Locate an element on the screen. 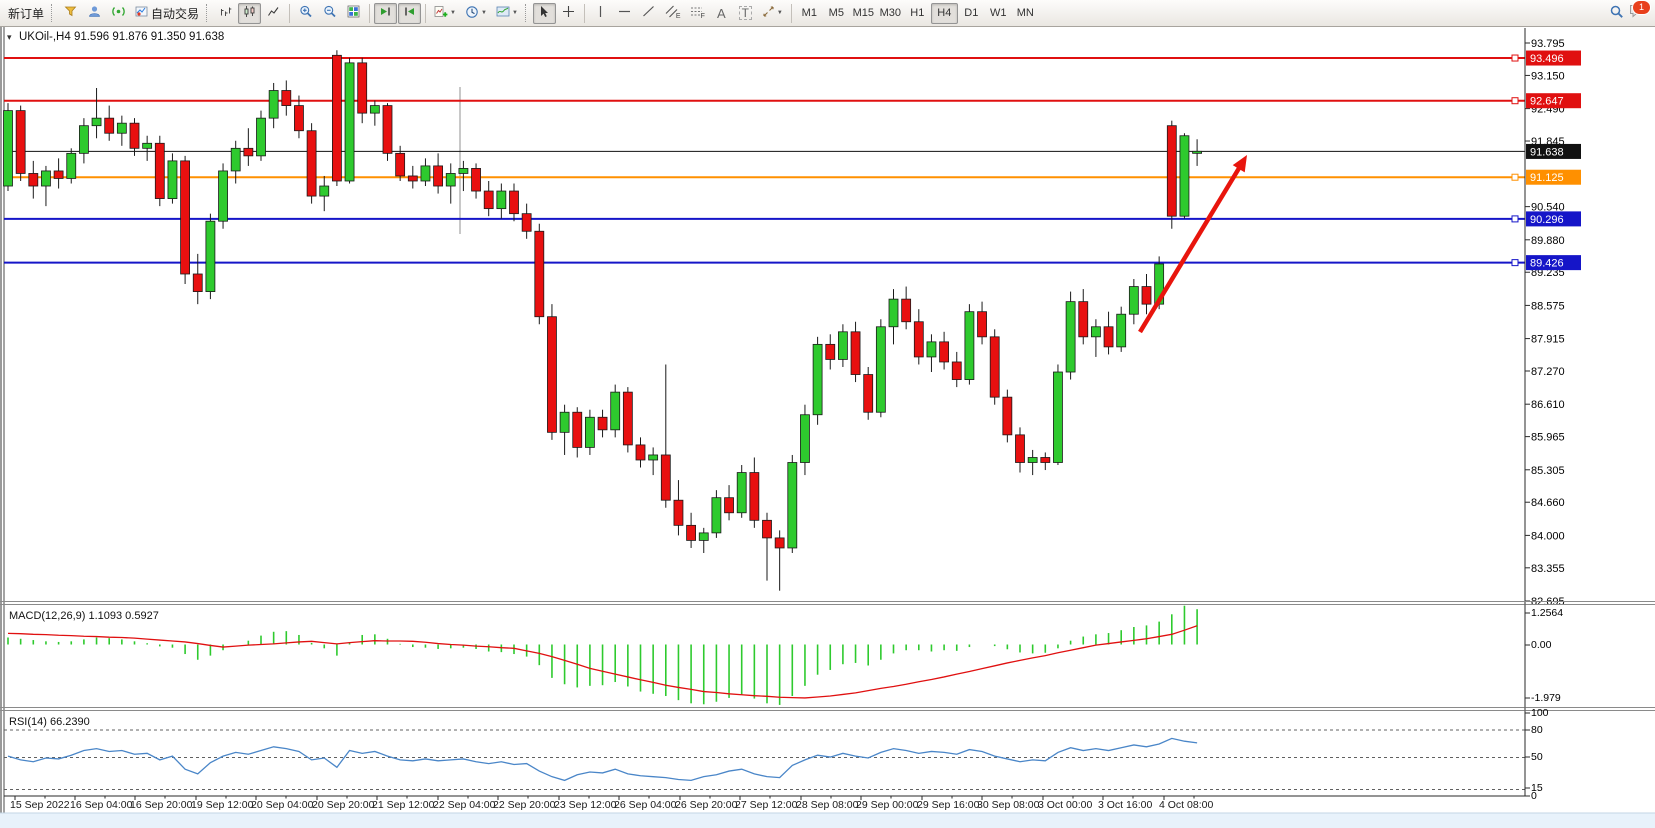  cursor-button is located at coordinates (544, 13).